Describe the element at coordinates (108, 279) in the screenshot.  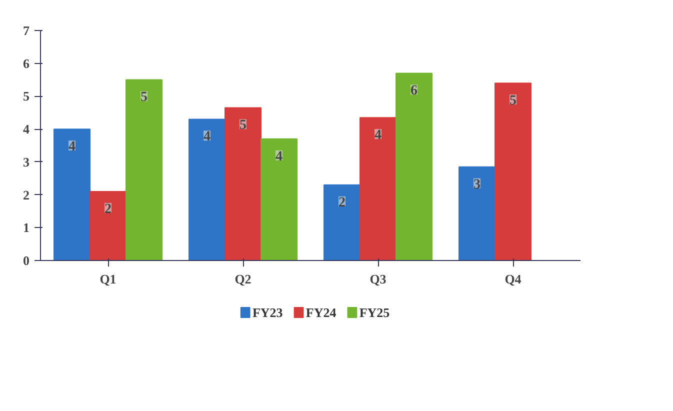
I see `x-tick-label: Q1` at that location.